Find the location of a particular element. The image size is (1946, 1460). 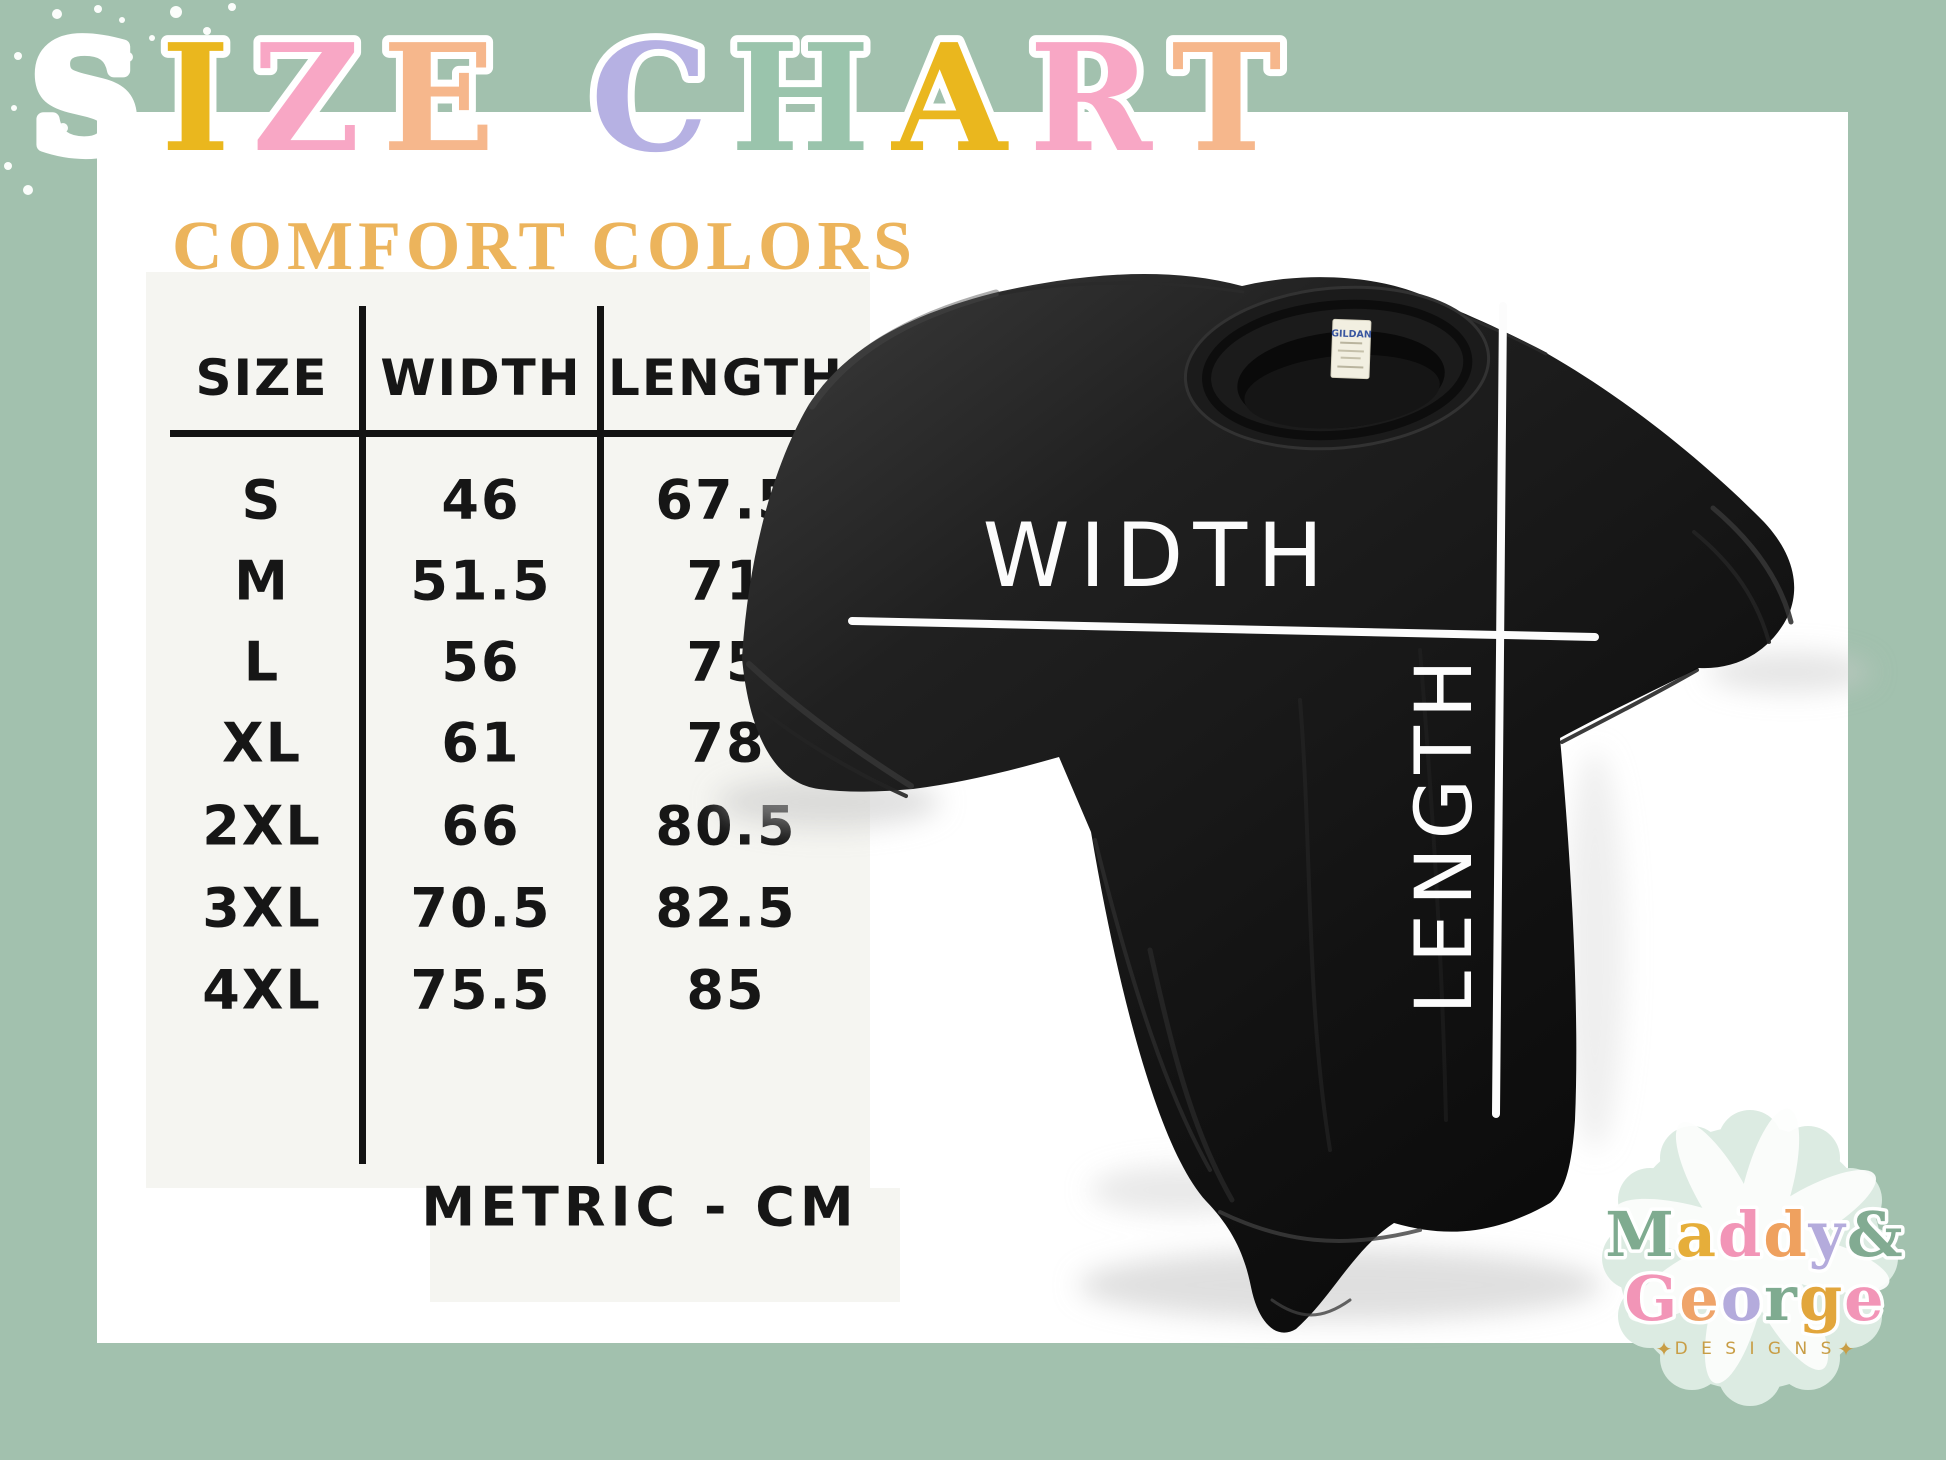

table-cell-length: 85 is located at coordinates (726, 990).